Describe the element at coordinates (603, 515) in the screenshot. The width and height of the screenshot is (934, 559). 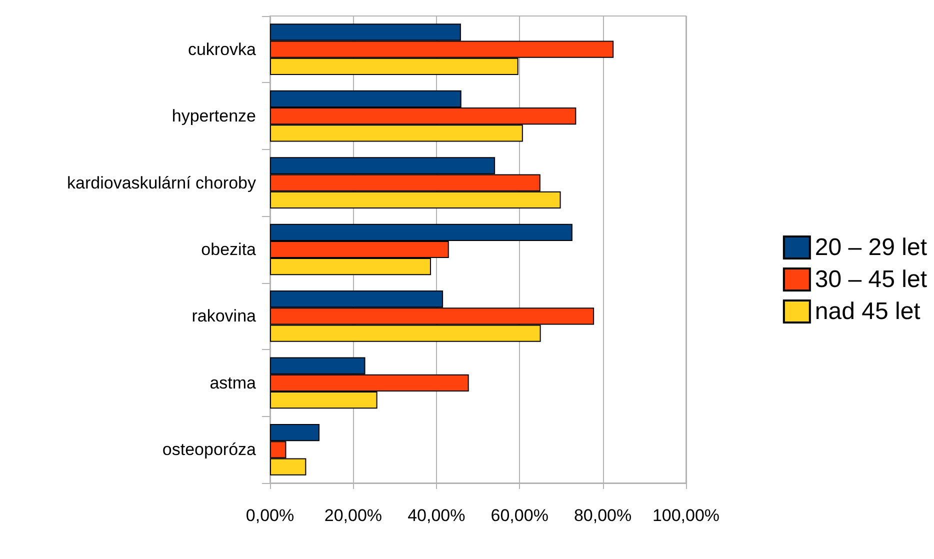
I see `x-tick-label: 80,00%` at that location.